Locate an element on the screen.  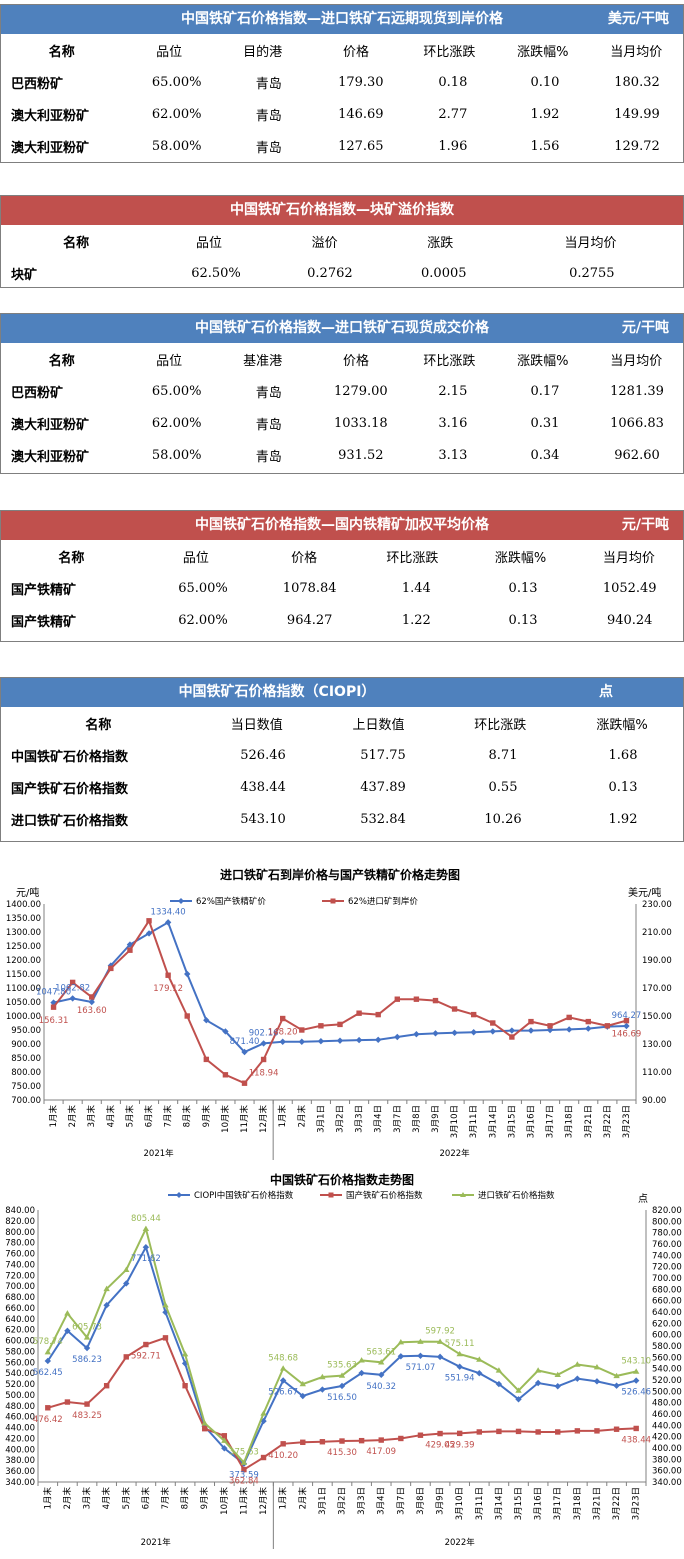
x-tick-label: 3月18日 is located at coordinates (578, 1503).